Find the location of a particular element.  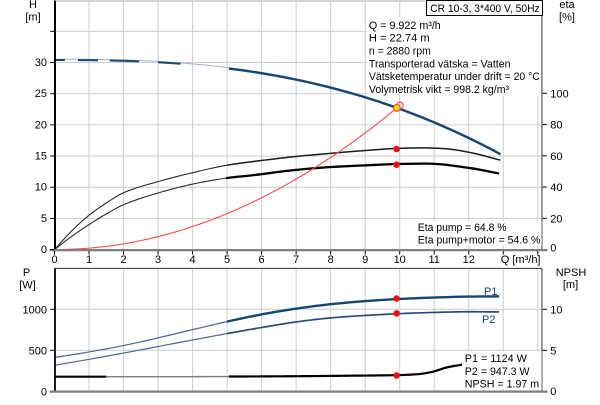

svg-text: 40 is located at coordinates (556, 188).